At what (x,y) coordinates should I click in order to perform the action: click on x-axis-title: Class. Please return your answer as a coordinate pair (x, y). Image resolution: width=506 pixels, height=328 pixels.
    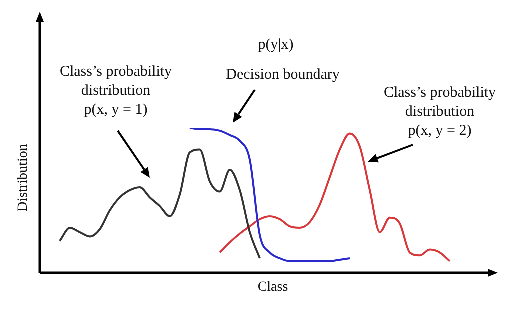
    Looking at the image, I should click on (273, 288).